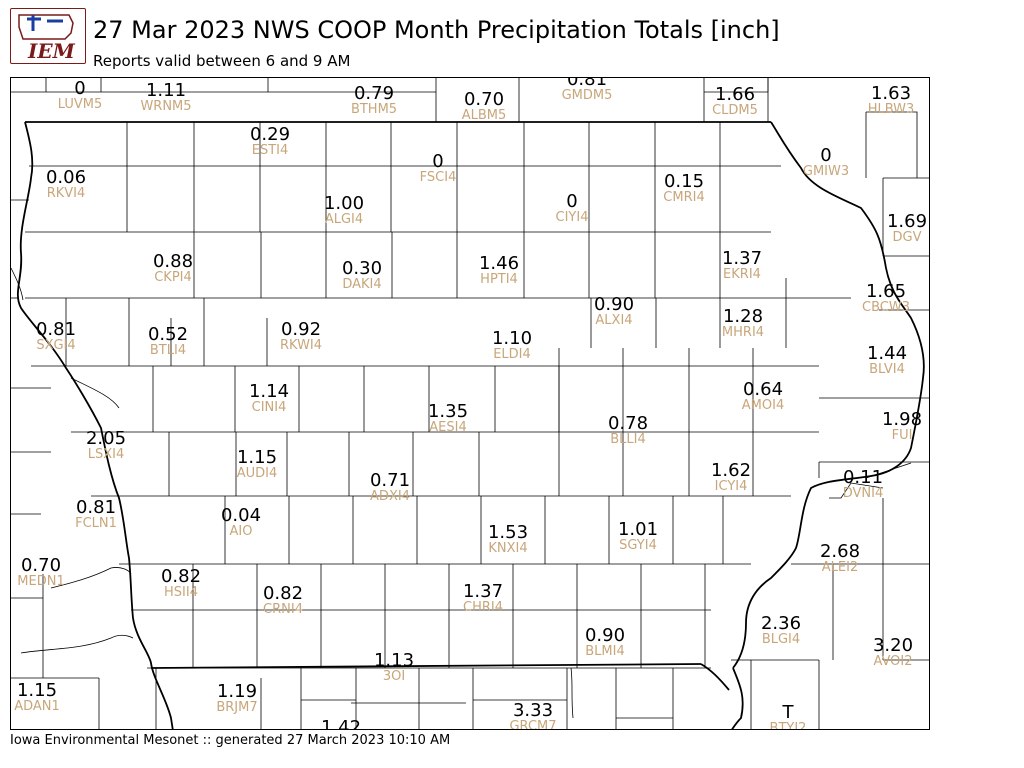 The width and height of the screenshot is (1024, 768). I want to click on station-id: SXGI4, so click(56, 345).